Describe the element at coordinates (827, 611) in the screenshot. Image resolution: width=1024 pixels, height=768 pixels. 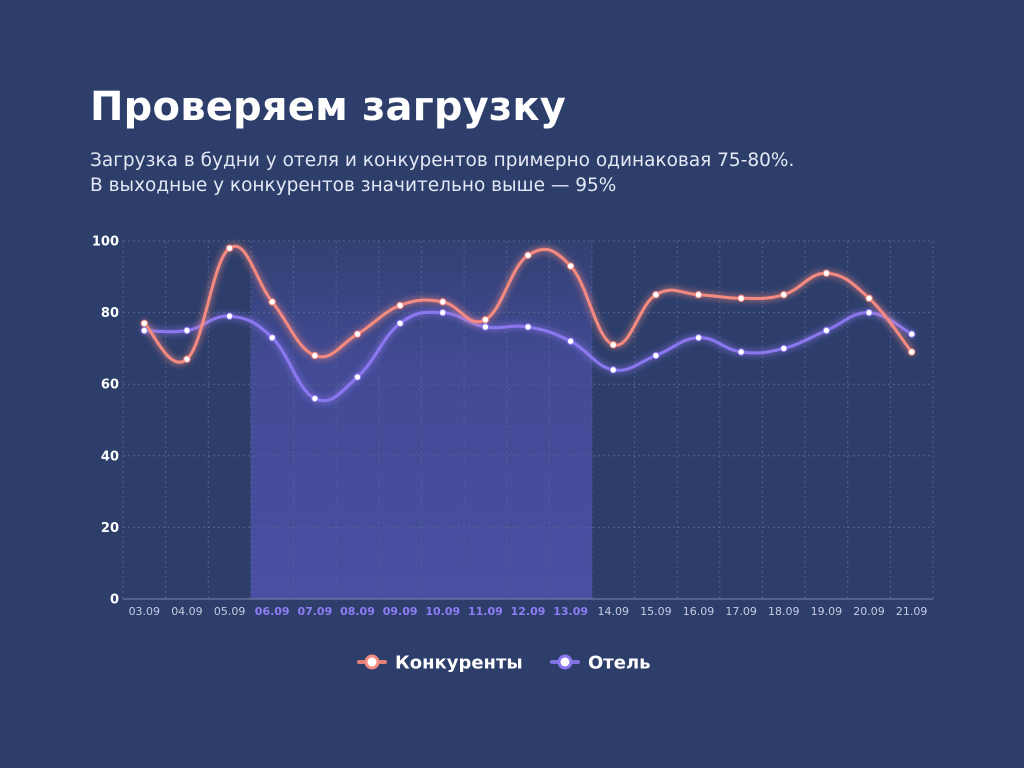
I see `x-tick-label-19.09: 19.09` at that location.